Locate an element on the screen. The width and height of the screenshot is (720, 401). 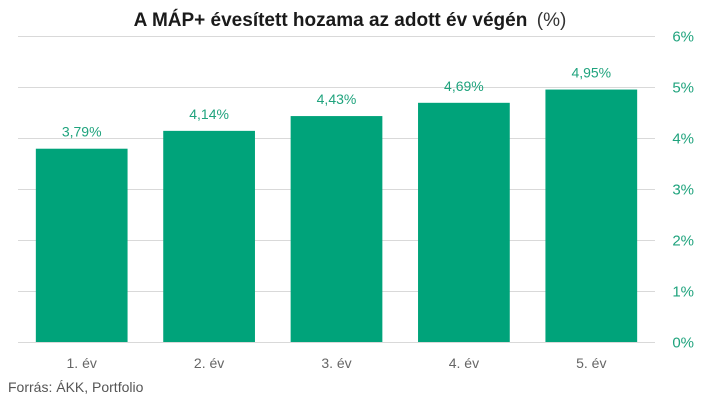
y-tick-label: 6% is located at coordinates (683, 37).